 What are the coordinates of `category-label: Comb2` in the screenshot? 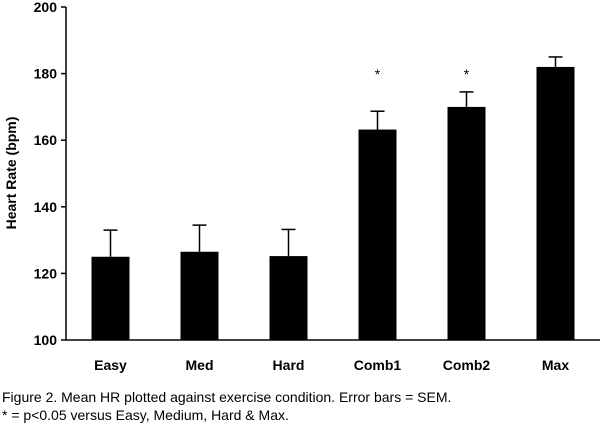 It's located at (467, 365).